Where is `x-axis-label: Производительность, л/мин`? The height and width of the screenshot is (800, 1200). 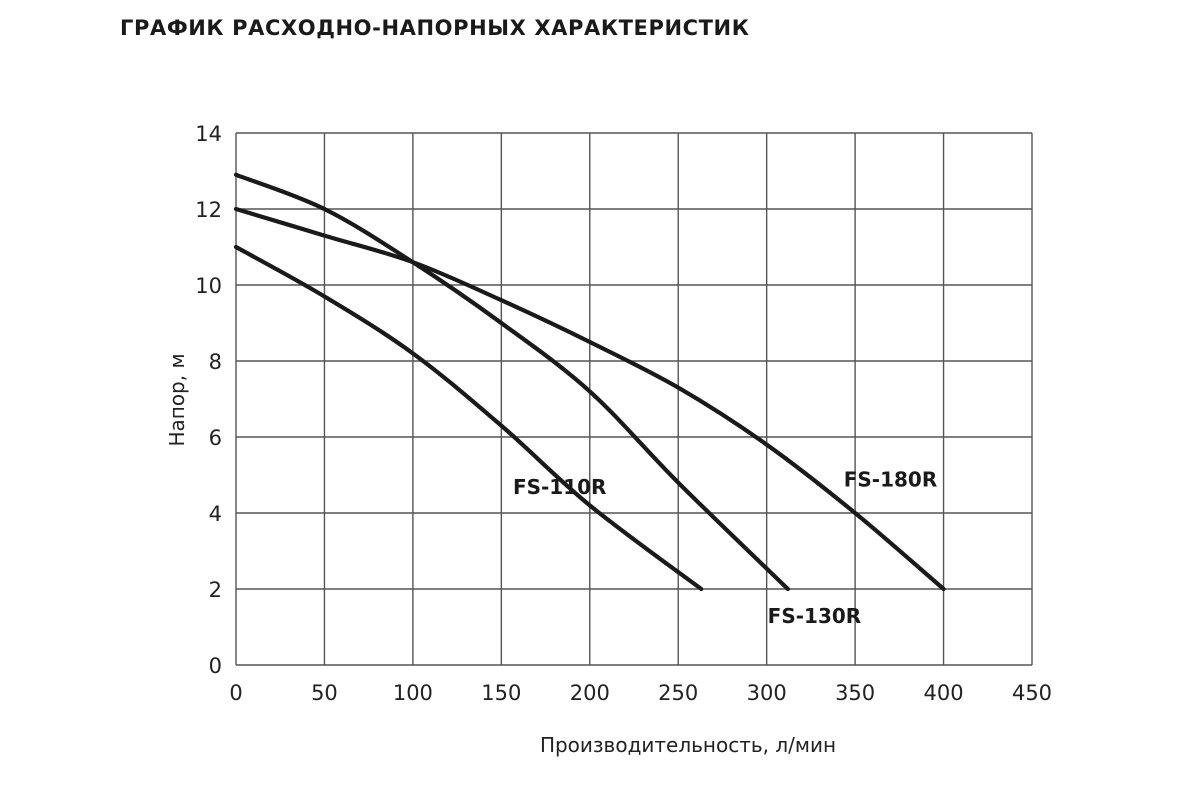 x-axis-label: Производительность, л/мин is located at coordinates (688, 745).